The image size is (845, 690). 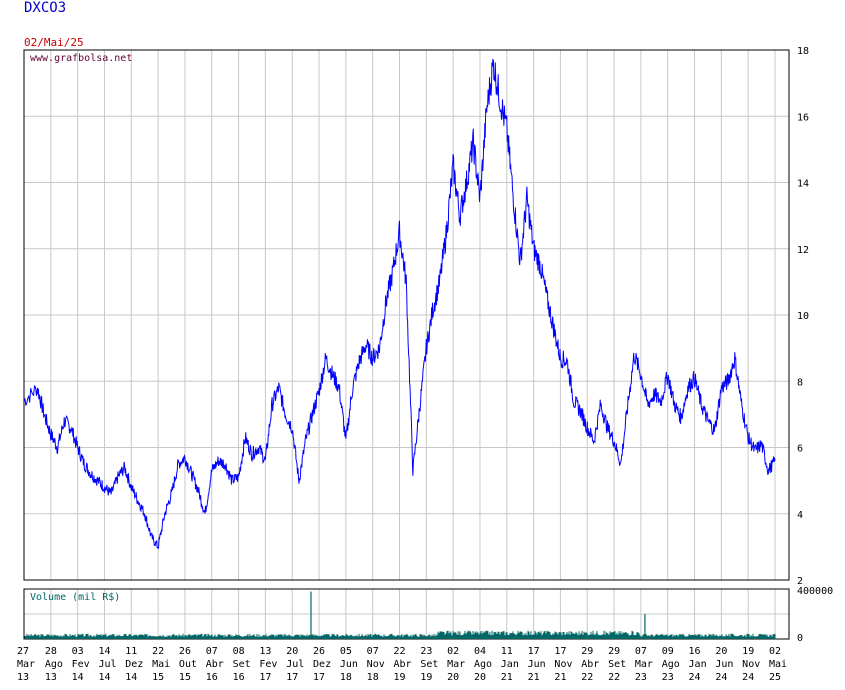 What do you see at coordinates (775, 677) in the screenshot?
I see `x-tick-label-year: 25` at bounding box center [775, 677].